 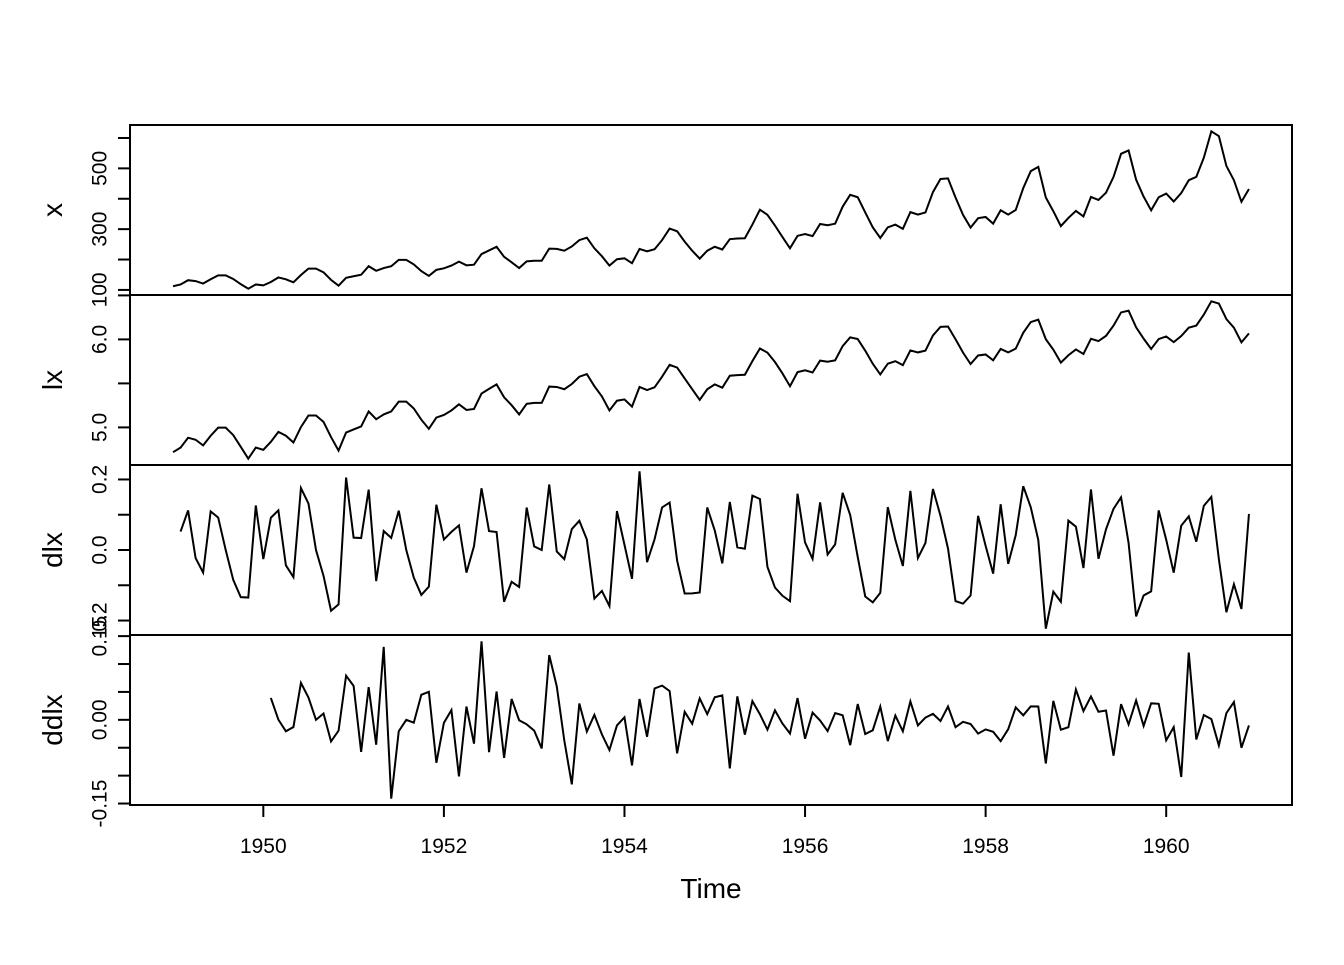 What do you see at coordinates (263, 846) in the screenshot?
I see `x-tick-label: 1950` at bounding box center [263, 846].